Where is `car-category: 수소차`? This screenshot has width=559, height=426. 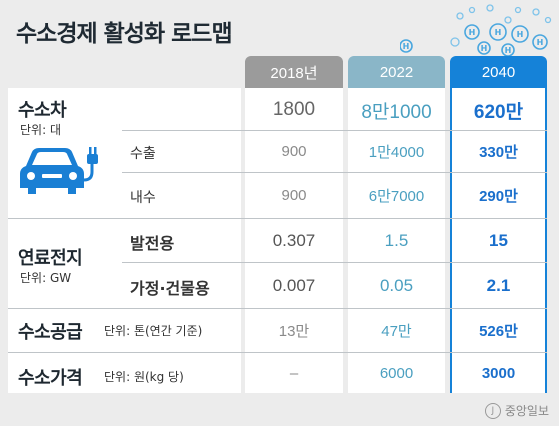 car-category: 수소차 is located at coordinates (42, 110).